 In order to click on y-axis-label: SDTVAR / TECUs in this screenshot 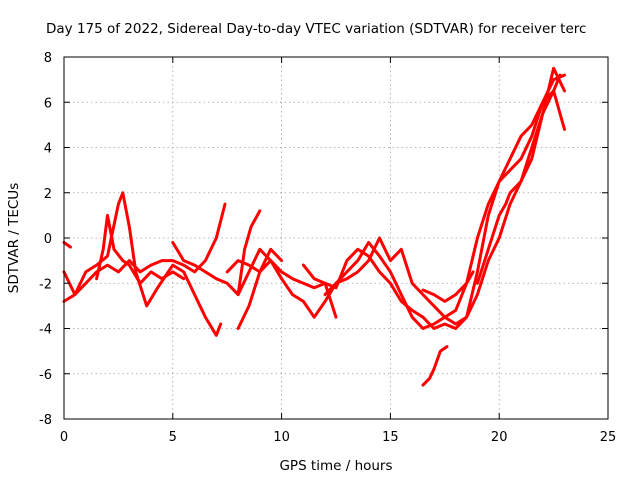, I will do `click(14, 238)`.